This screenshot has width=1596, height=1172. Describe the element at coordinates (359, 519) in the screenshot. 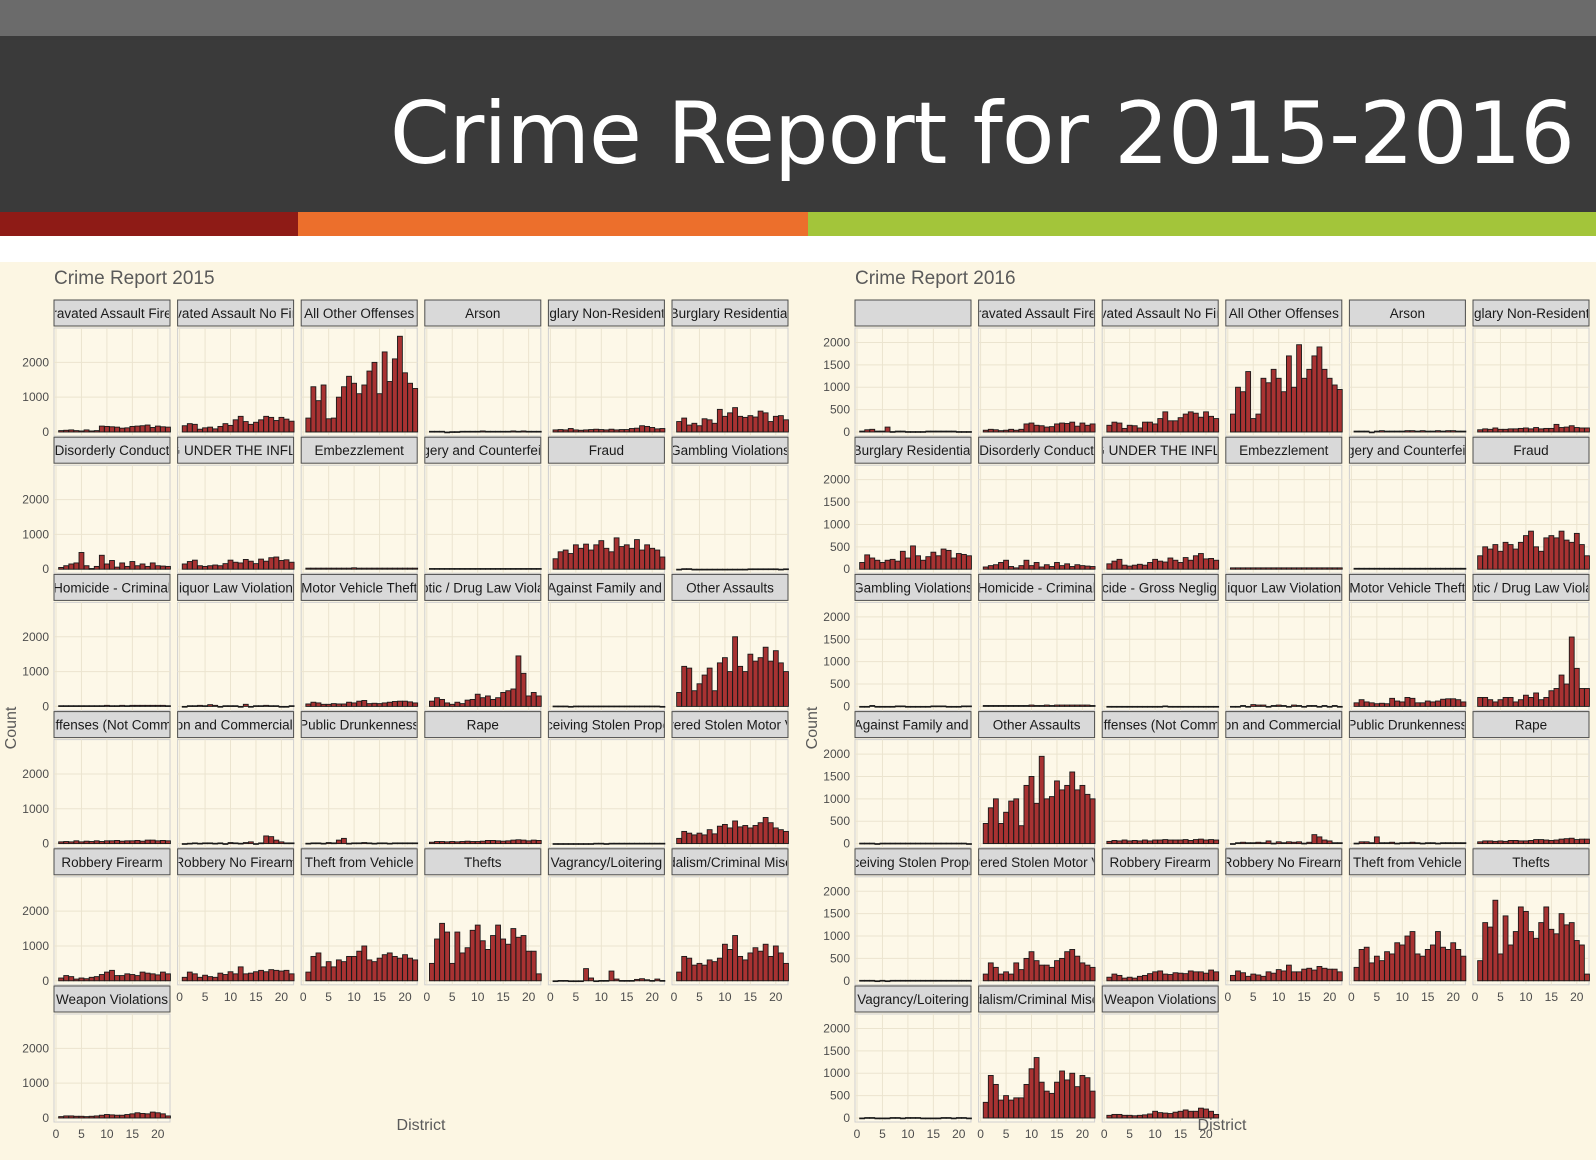

I see `facet-plot-bg` at that location.